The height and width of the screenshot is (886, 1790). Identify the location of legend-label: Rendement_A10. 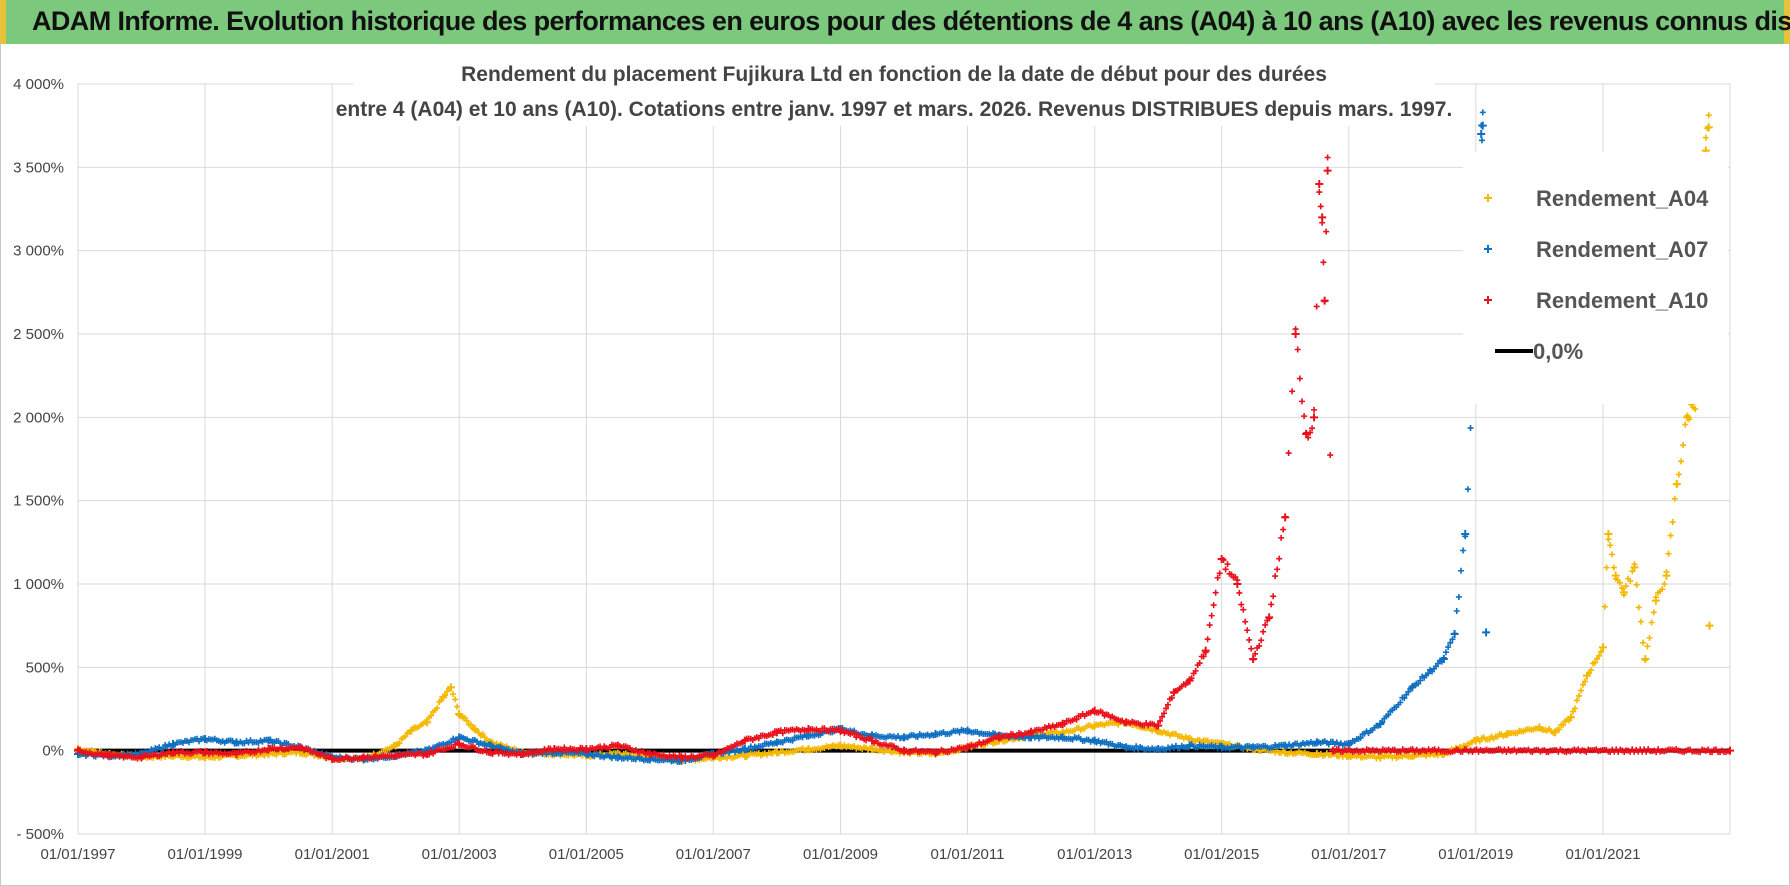
(1622, 300).